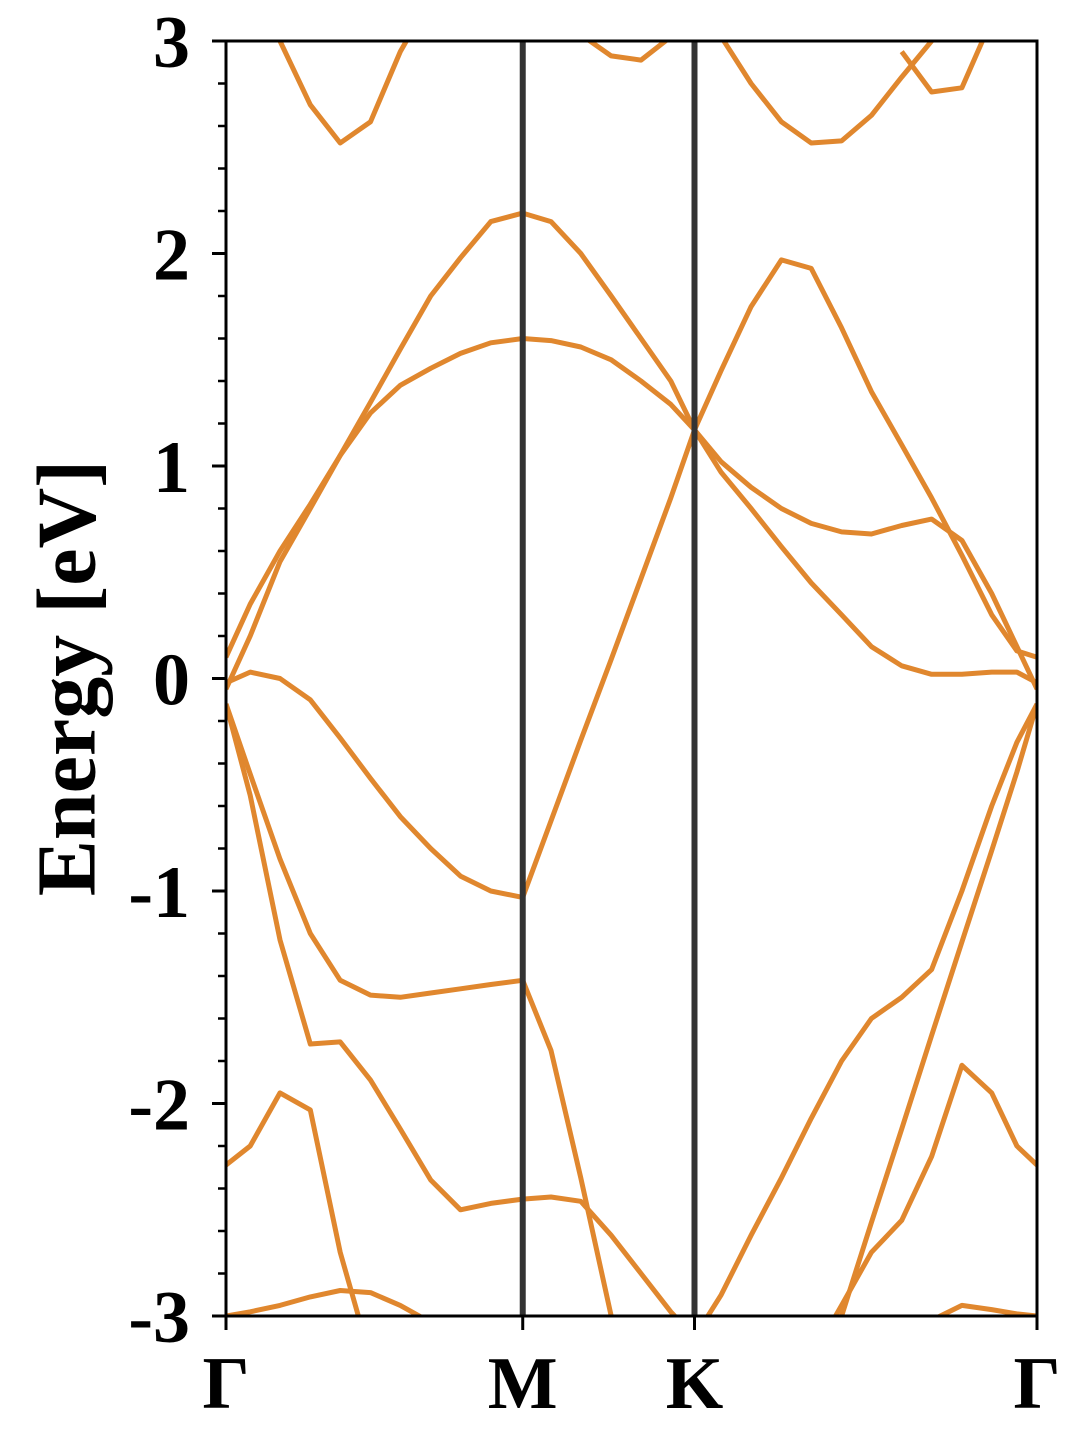 This screenshot has width=1080, height=1440. Describe the element at coordinates (523, 1384) in the screenshot. I see `x-tick-label: M` at that location.